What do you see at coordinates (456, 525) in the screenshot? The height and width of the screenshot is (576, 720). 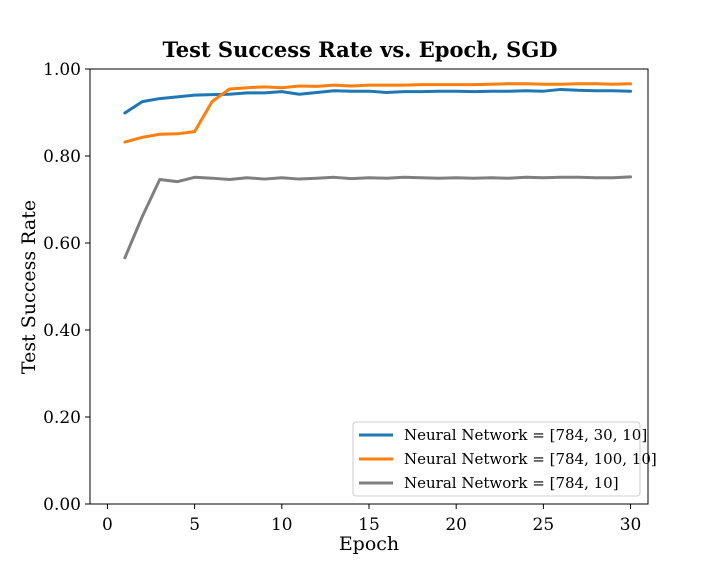 I see `x-tick-label: 20` at bounding box center [456, 525].